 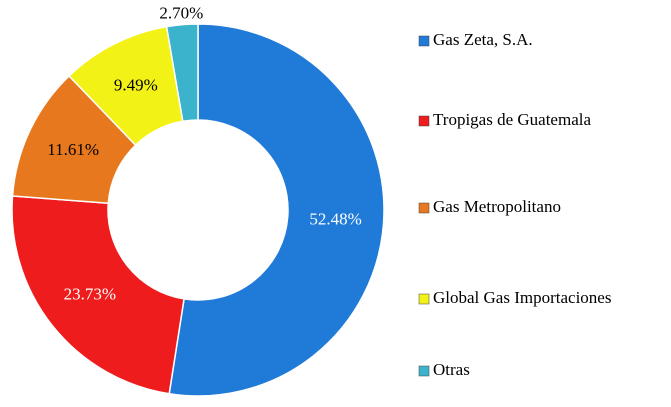 I want to click on legend-label: Gas Metropolitano, so click(x=497, y=206).